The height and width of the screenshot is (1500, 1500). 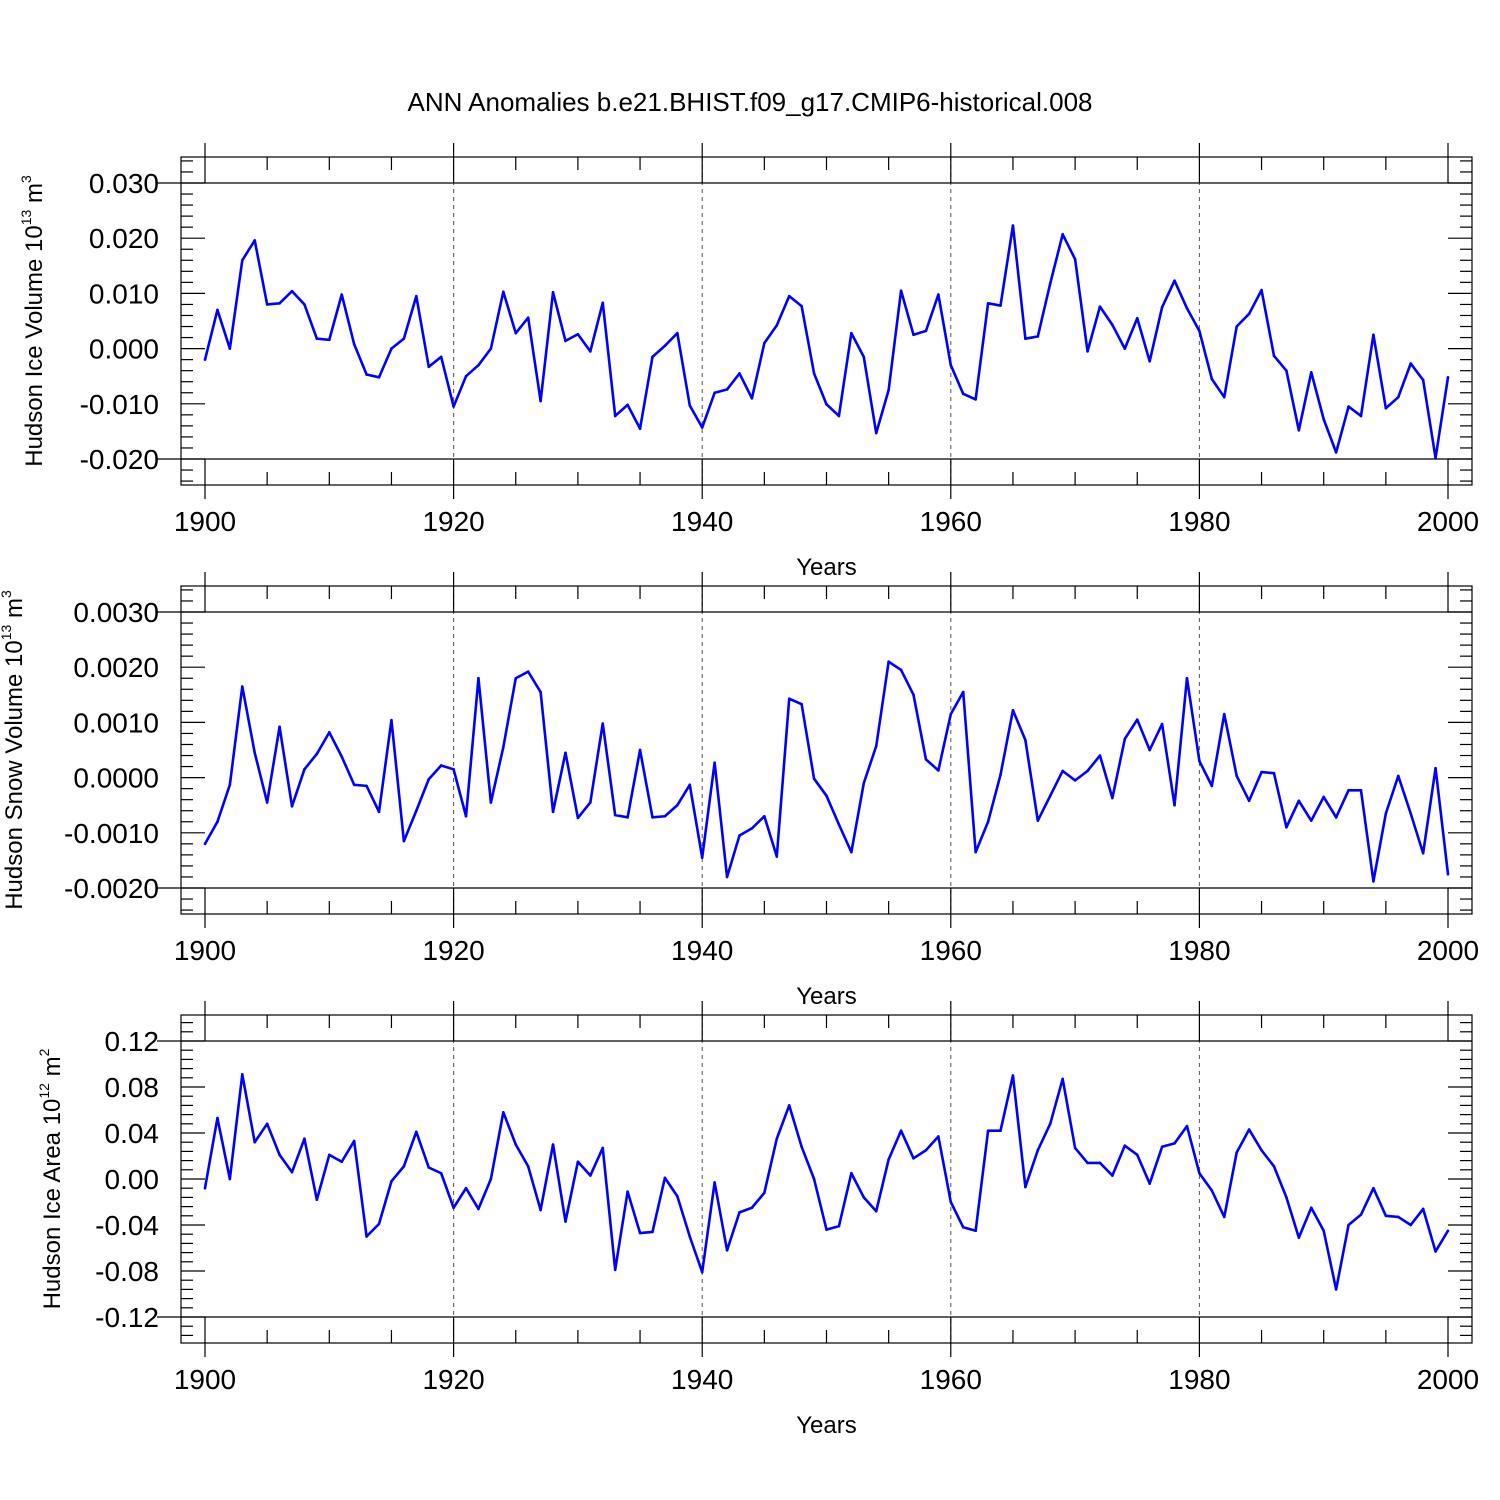 I want to click on y-tick-label: 0.010, so click(x=124, y=293).